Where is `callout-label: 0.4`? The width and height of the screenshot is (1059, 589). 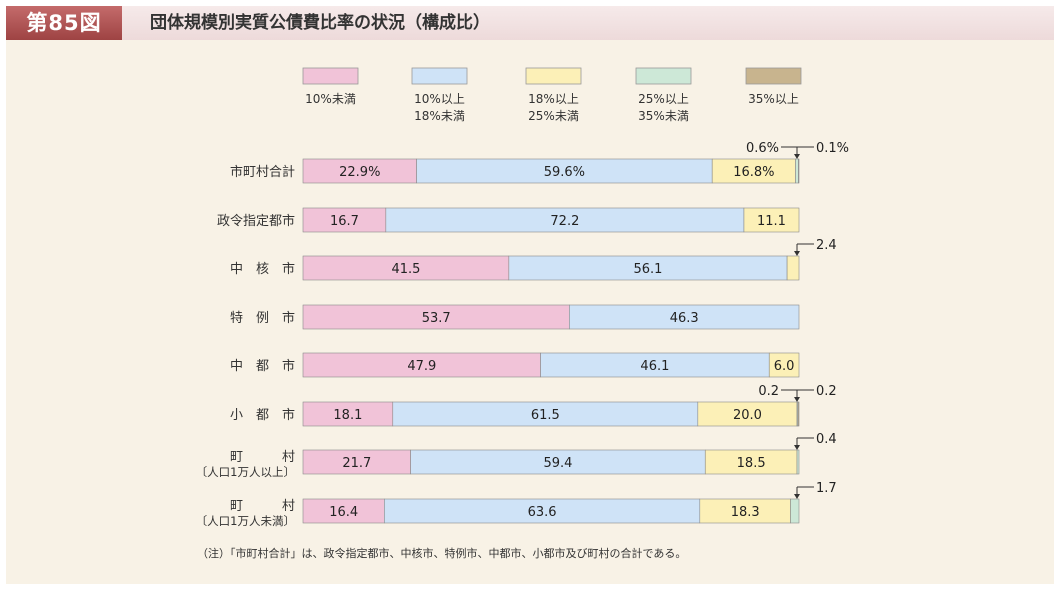
callout-label: 0.4 is located at coordinates (826, 439).